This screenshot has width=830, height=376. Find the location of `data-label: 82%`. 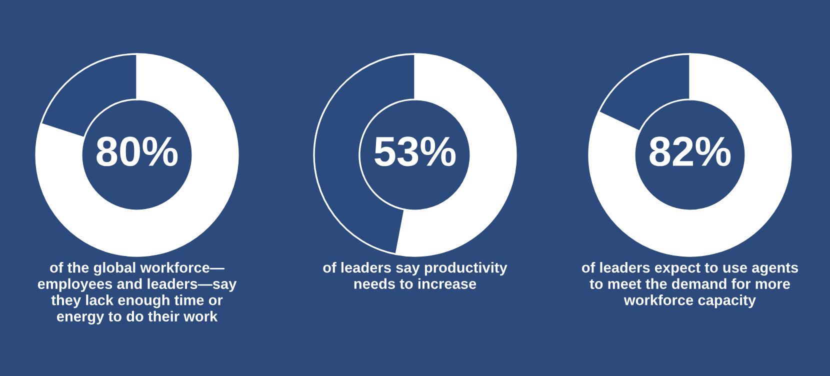

data-label: 82% is located at coordinates (690, 151).